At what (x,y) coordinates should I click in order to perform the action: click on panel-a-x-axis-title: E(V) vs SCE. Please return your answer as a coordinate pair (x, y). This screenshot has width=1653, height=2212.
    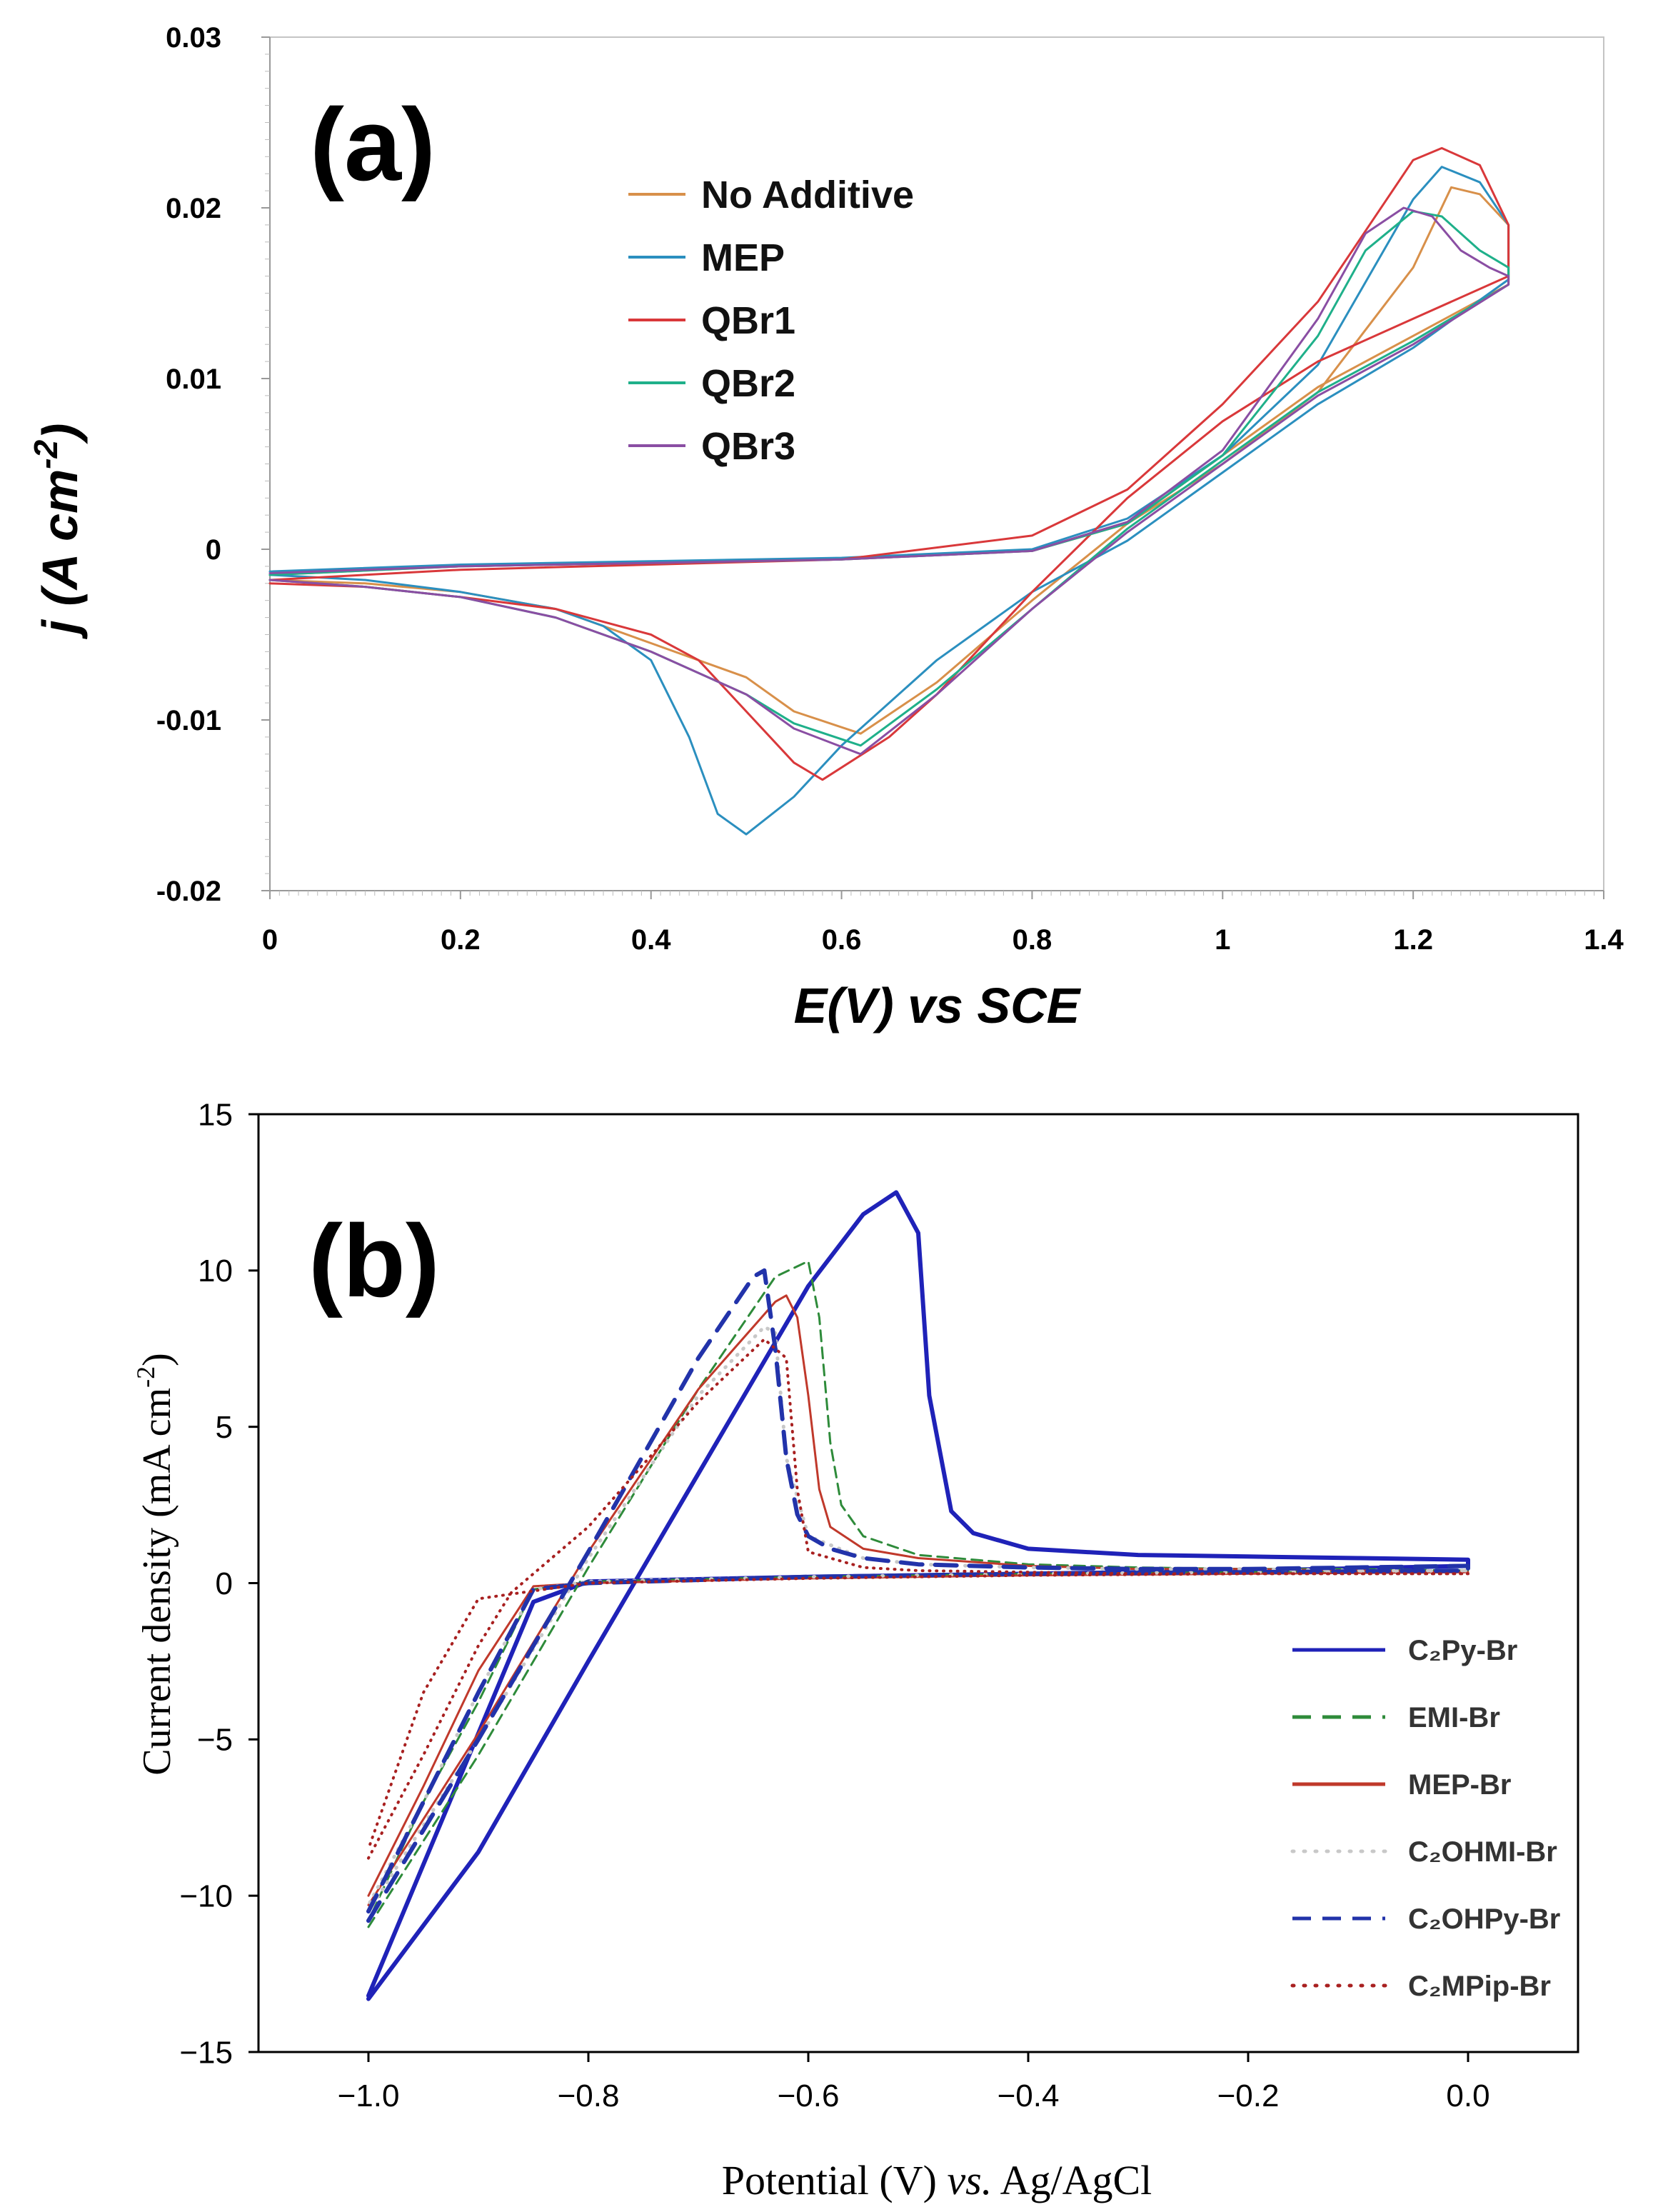
    Looking at the image, I should click on (938, 1006).